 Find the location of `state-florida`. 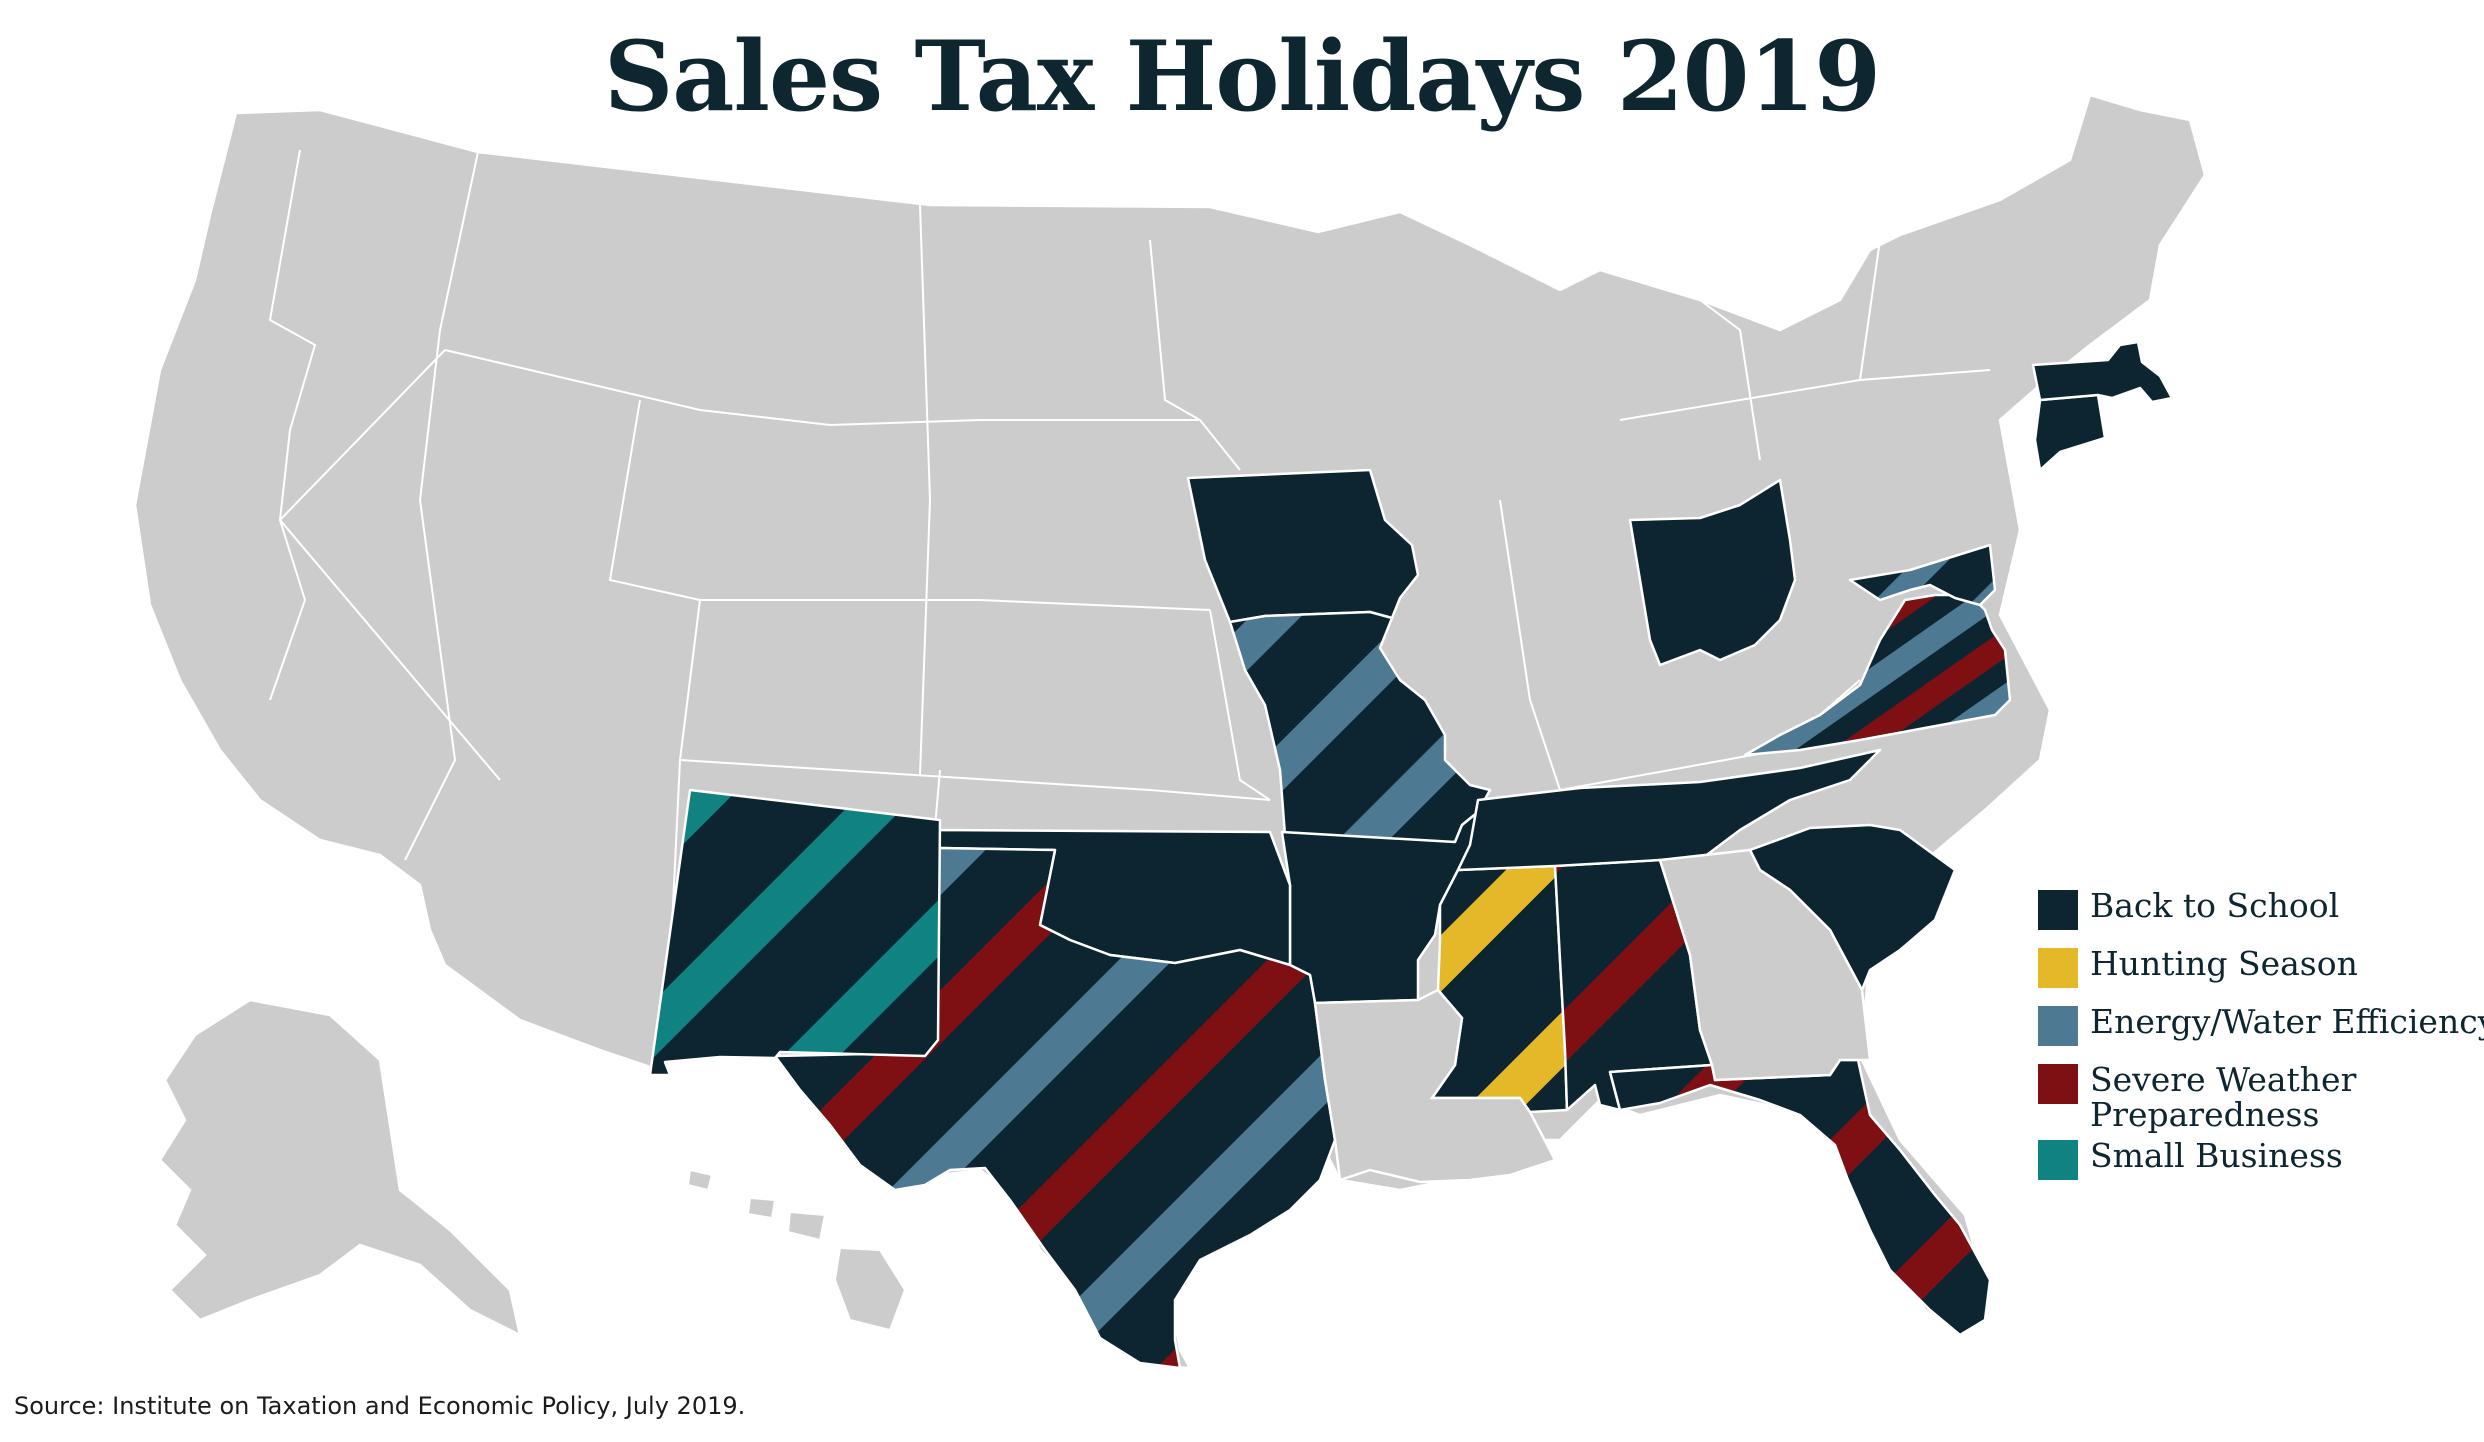

state-florida is located at coordinates (1800, 1197).